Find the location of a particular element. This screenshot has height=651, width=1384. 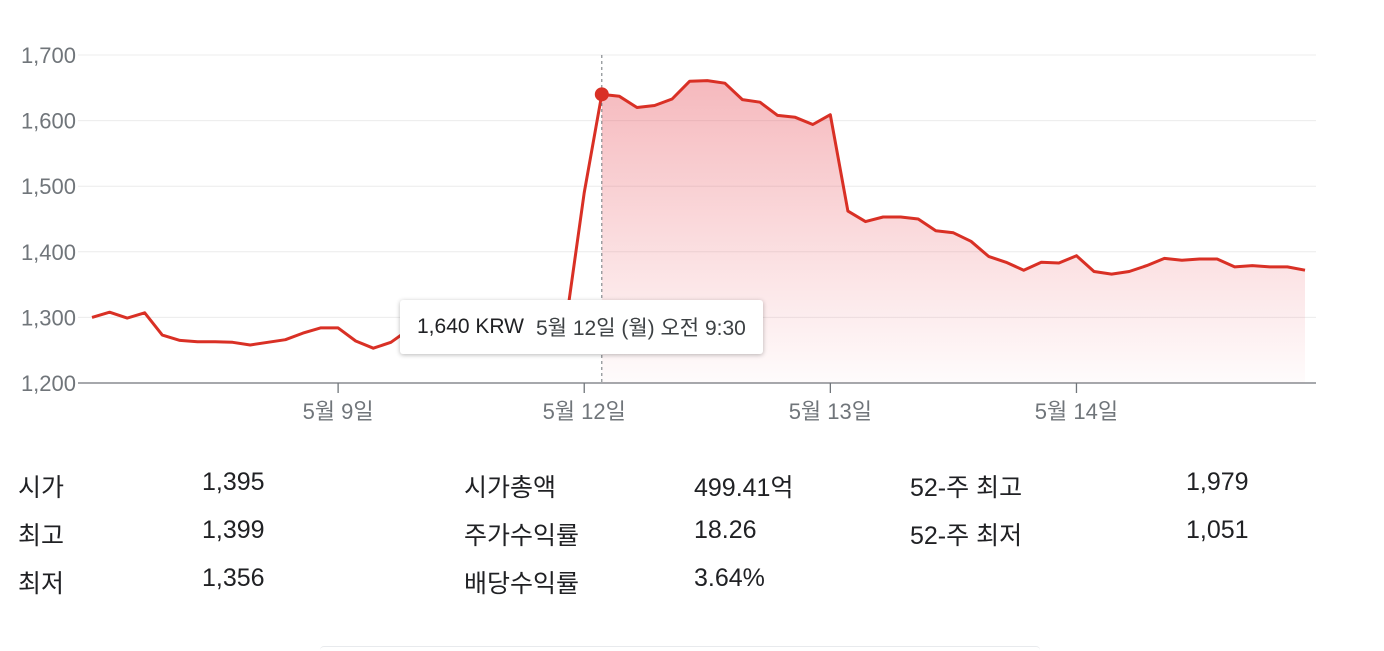

bottom-panel-edge is located at coordinates (680, 648).